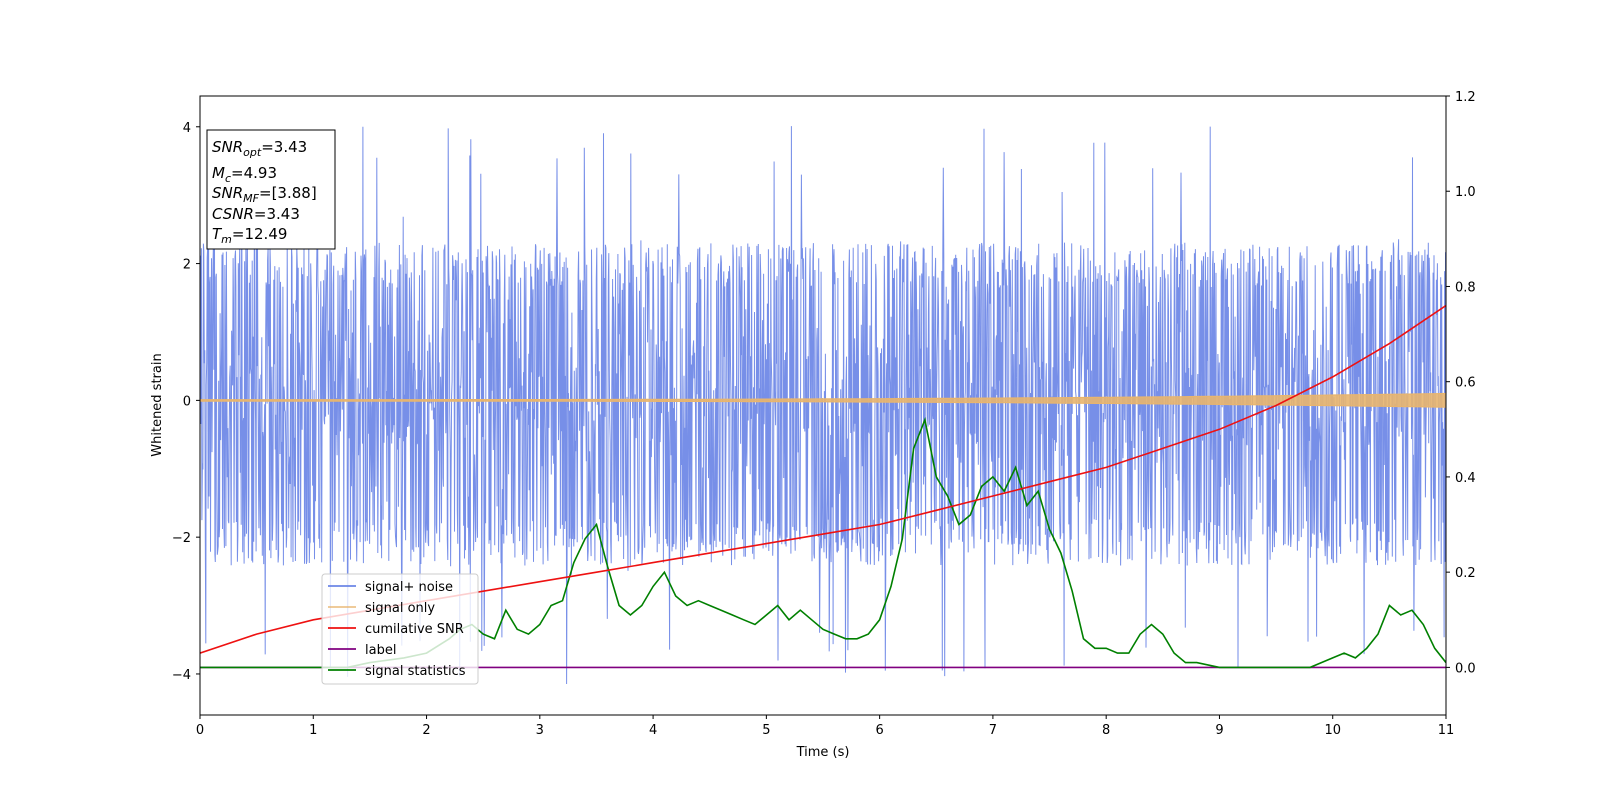  I want to click on legend-label: cumilative SNR, so click(414, 629).